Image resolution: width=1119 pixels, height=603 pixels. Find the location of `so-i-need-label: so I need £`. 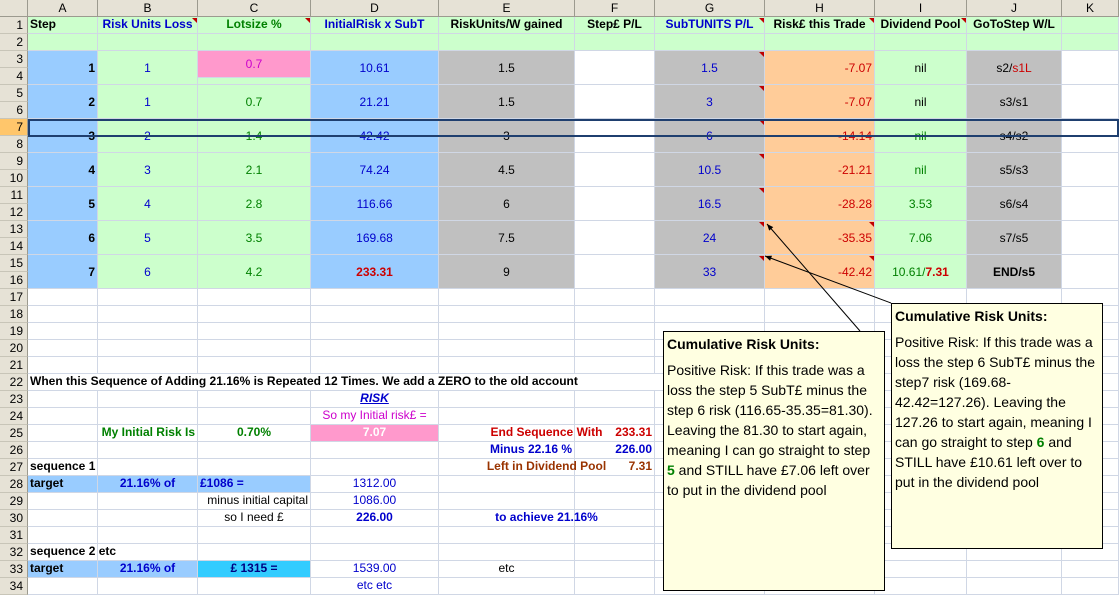

so-i-need-label: so I need £ is located at coordinates (254, 518).